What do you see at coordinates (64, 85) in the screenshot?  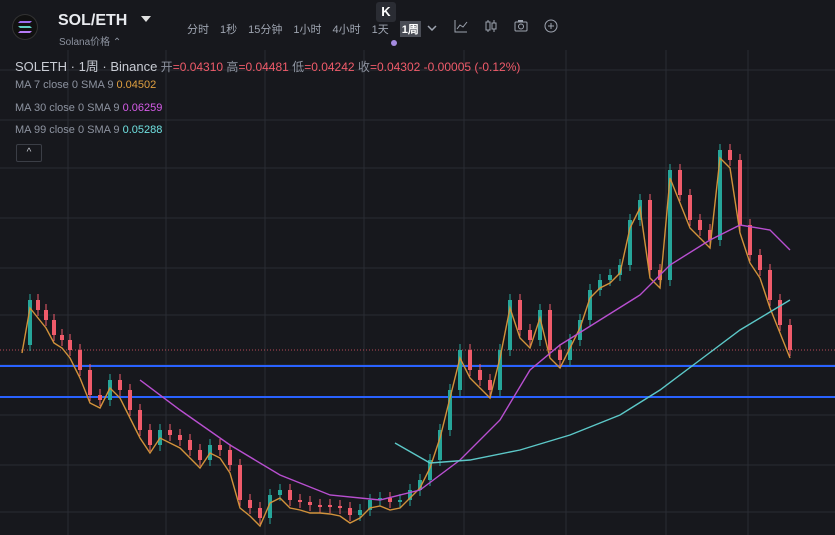 I see `ma7-label: MA 7 close 0 SMA 9` at bounding box center [64, 85].